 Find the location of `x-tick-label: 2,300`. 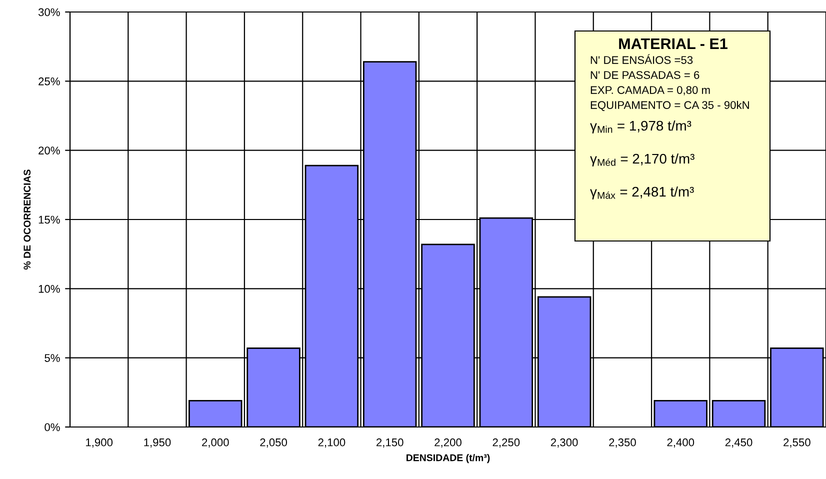

x-tick-label: 2,300 is located at coordinates (564, 443).